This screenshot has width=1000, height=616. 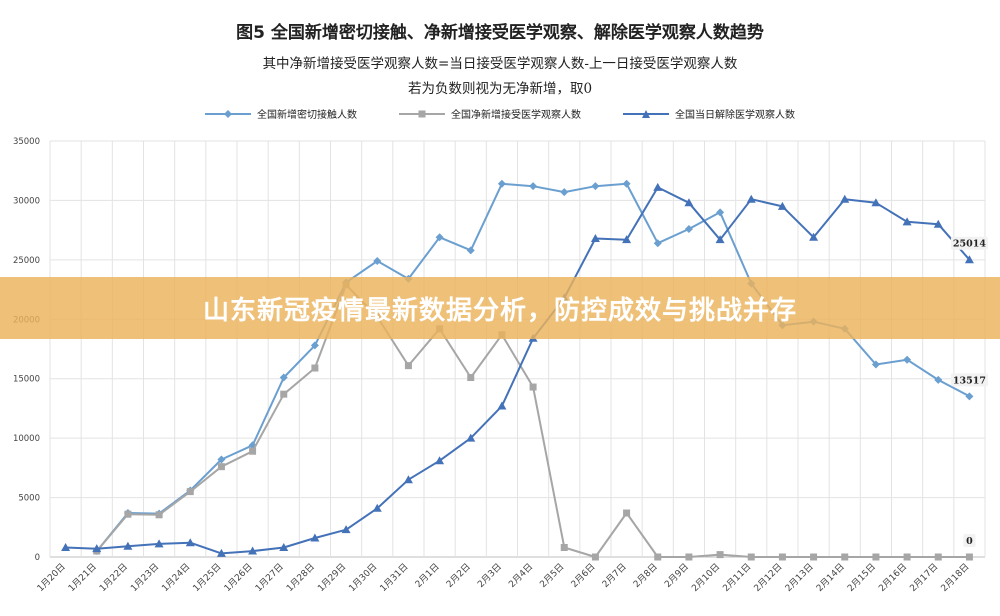 I want to click on x-tick-label: 2月14日, so click(x=830, y=577).